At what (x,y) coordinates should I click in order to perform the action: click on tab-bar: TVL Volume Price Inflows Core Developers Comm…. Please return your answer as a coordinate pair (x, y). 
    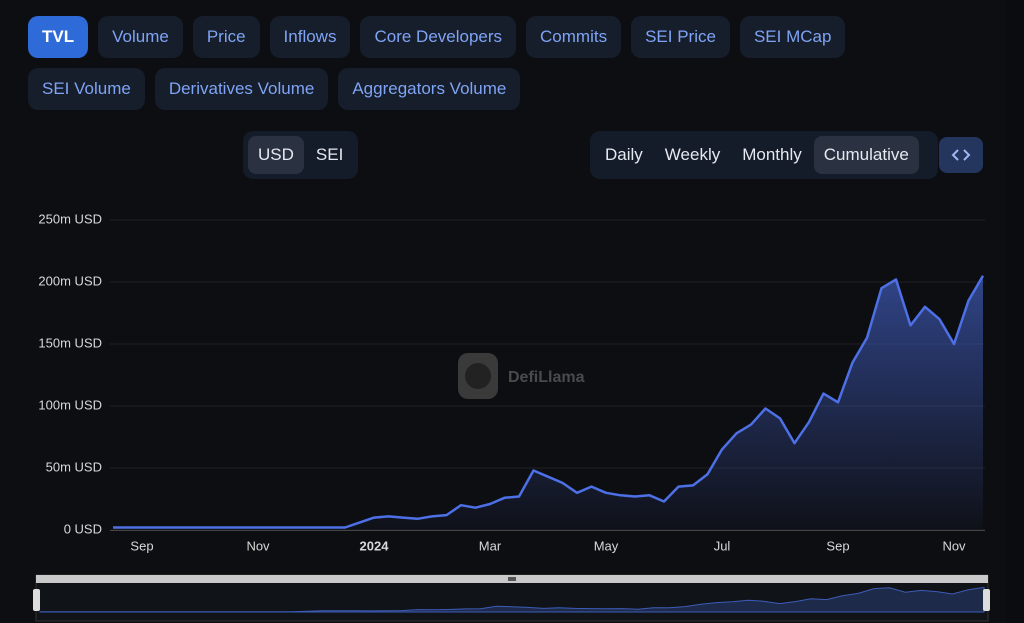
    Looking at the image, I should click on (458, 63).